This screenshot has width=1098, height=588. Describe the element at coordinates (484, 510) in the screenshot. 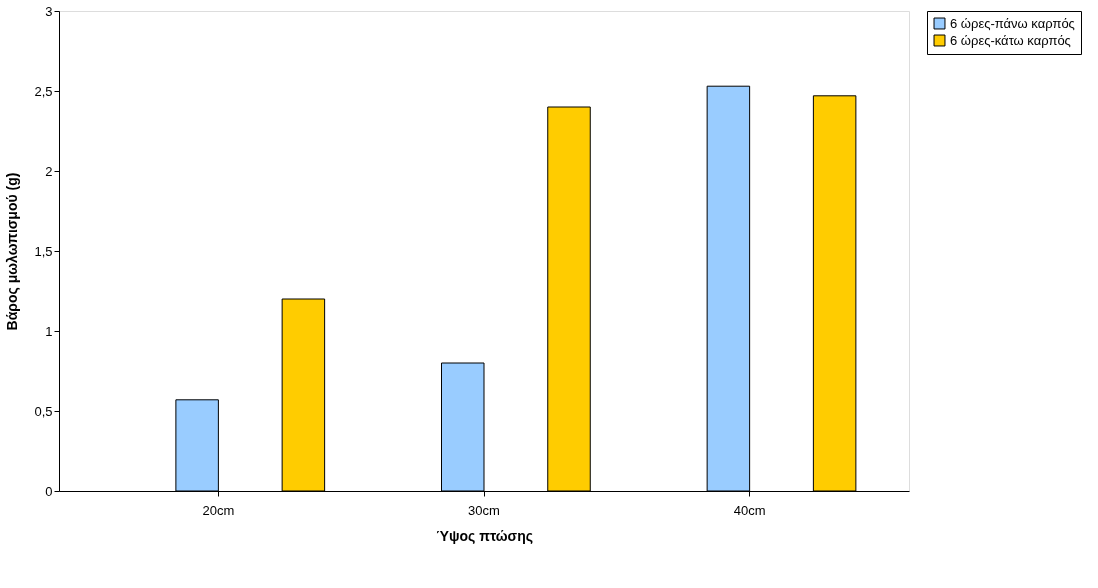

I see `x-tick-label: 30cm` at that location.